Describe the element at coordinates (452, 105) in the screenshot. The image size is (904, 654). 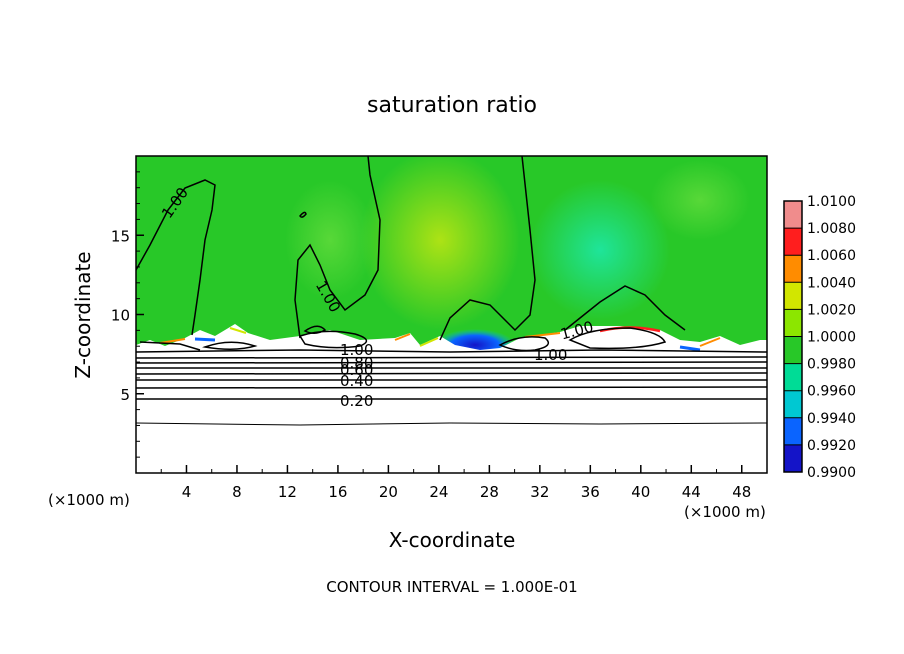
I see `chart-title: saturation ratio` at that location.